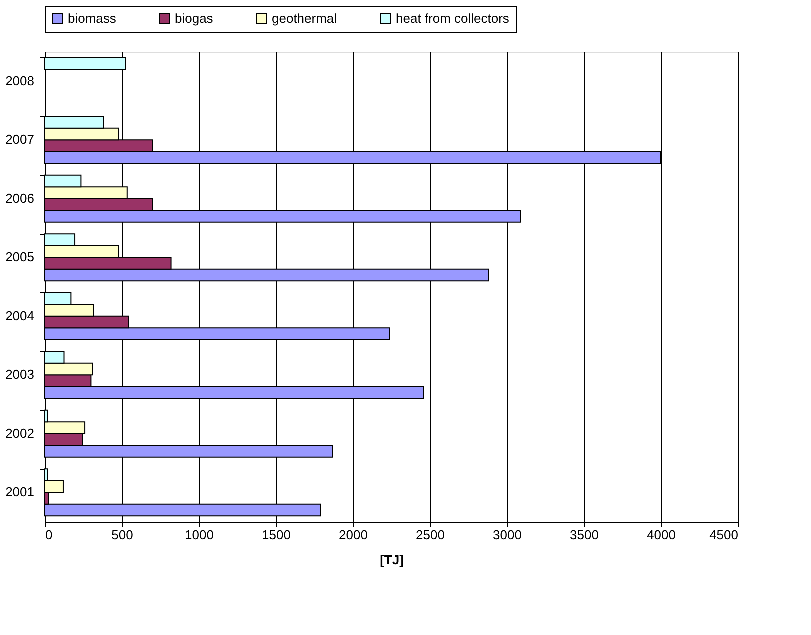 The image size is (811, 635). What do you see at coordinates (20, 257) in the screenshot?
I see `y-tick-label: 2005` at bounding box center [20, 257].